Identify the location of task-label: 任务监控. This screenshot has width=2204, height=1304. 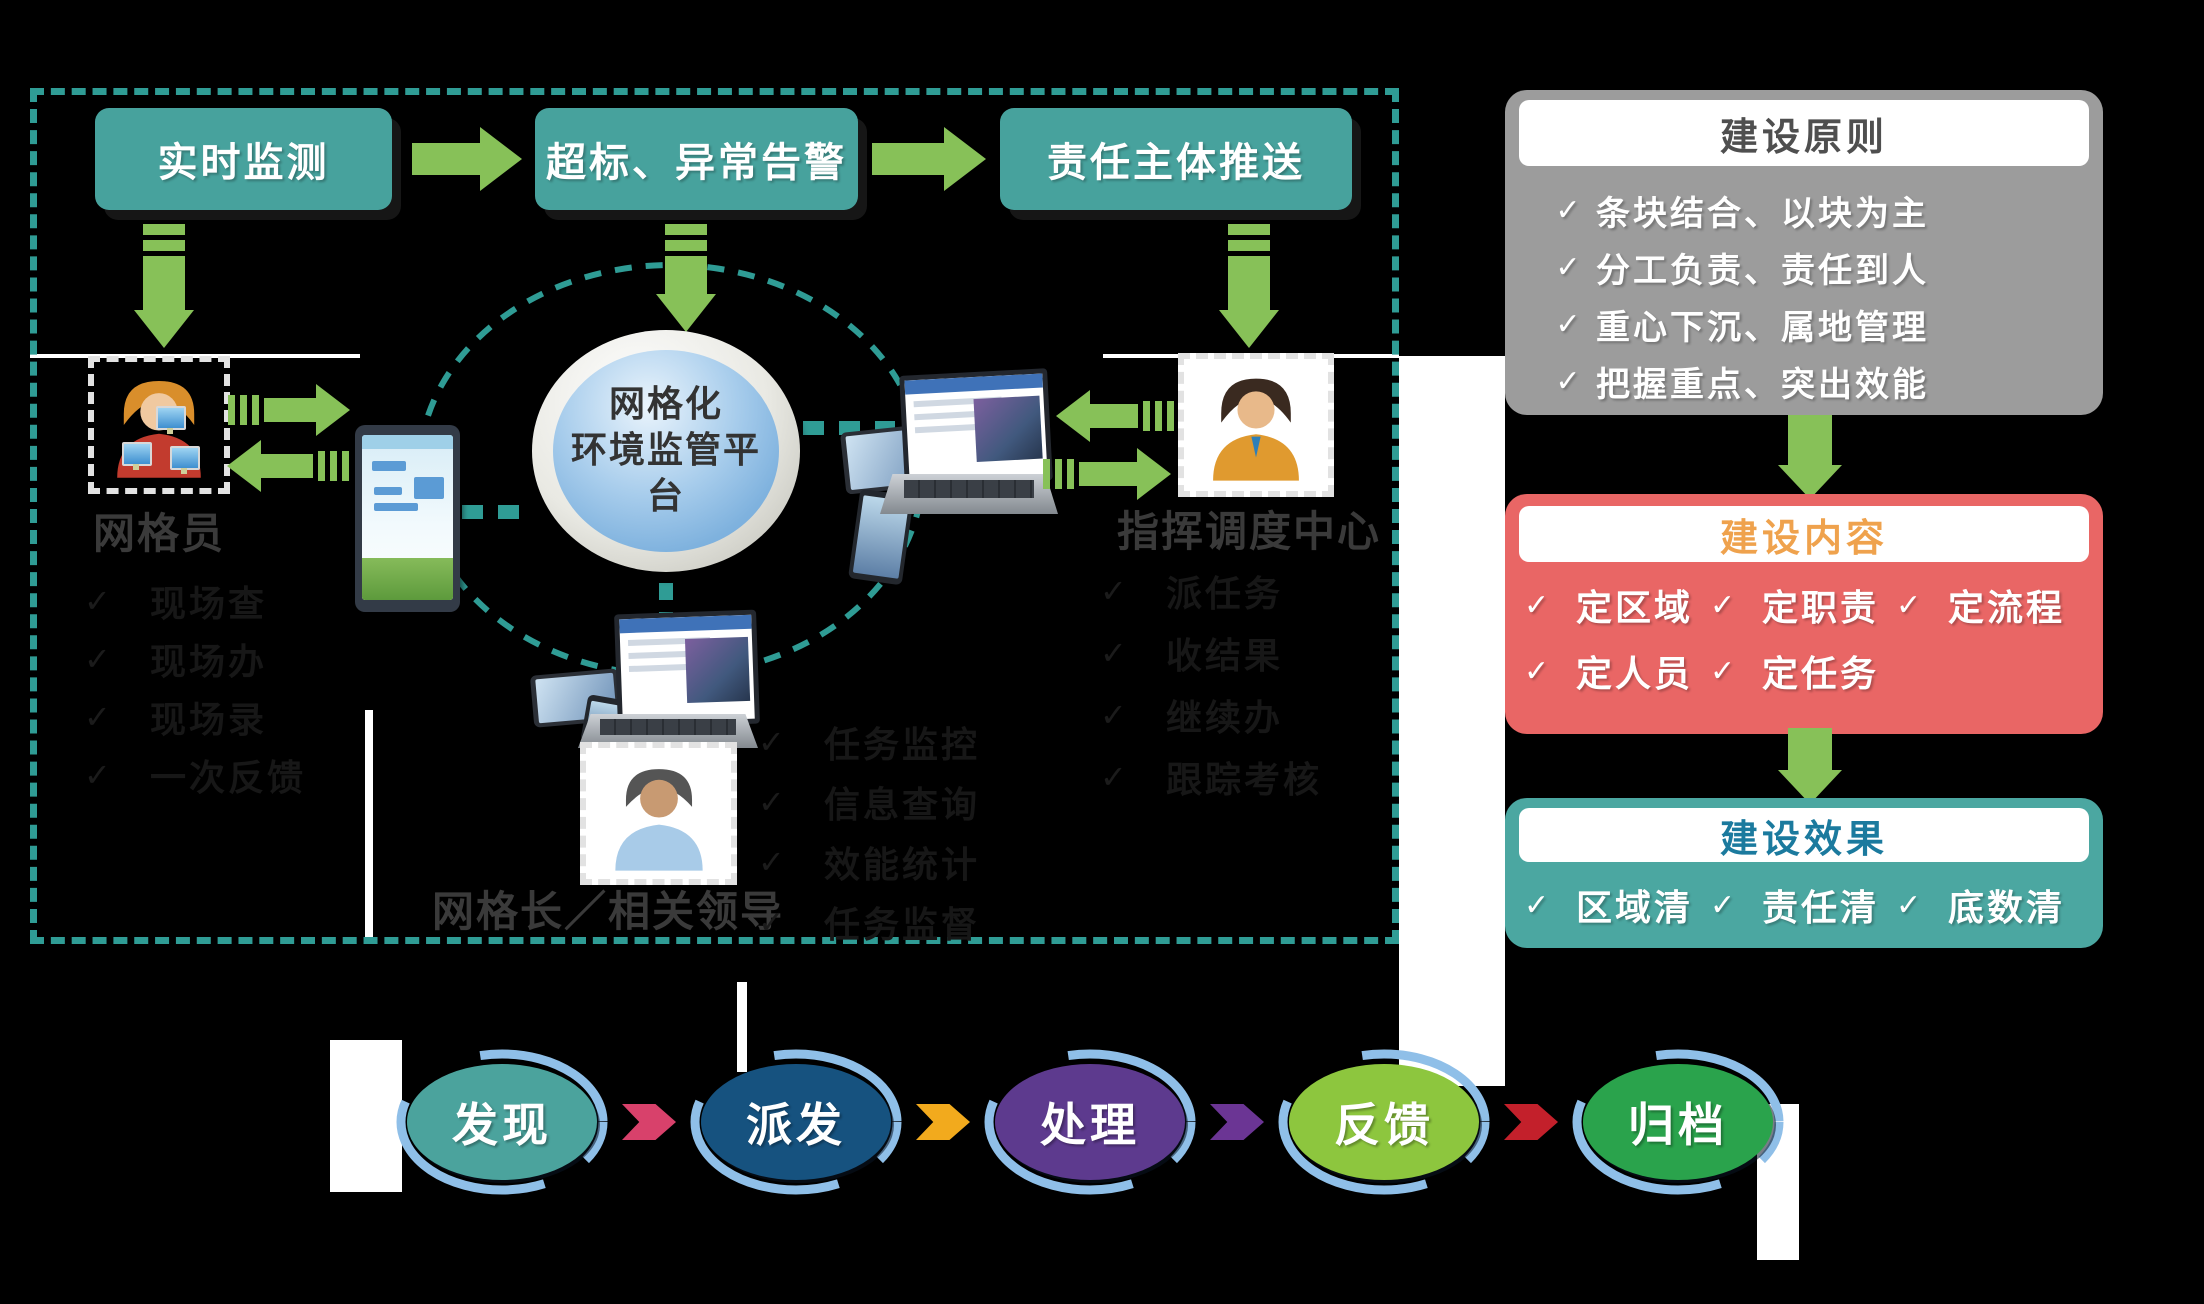
(902, 745).